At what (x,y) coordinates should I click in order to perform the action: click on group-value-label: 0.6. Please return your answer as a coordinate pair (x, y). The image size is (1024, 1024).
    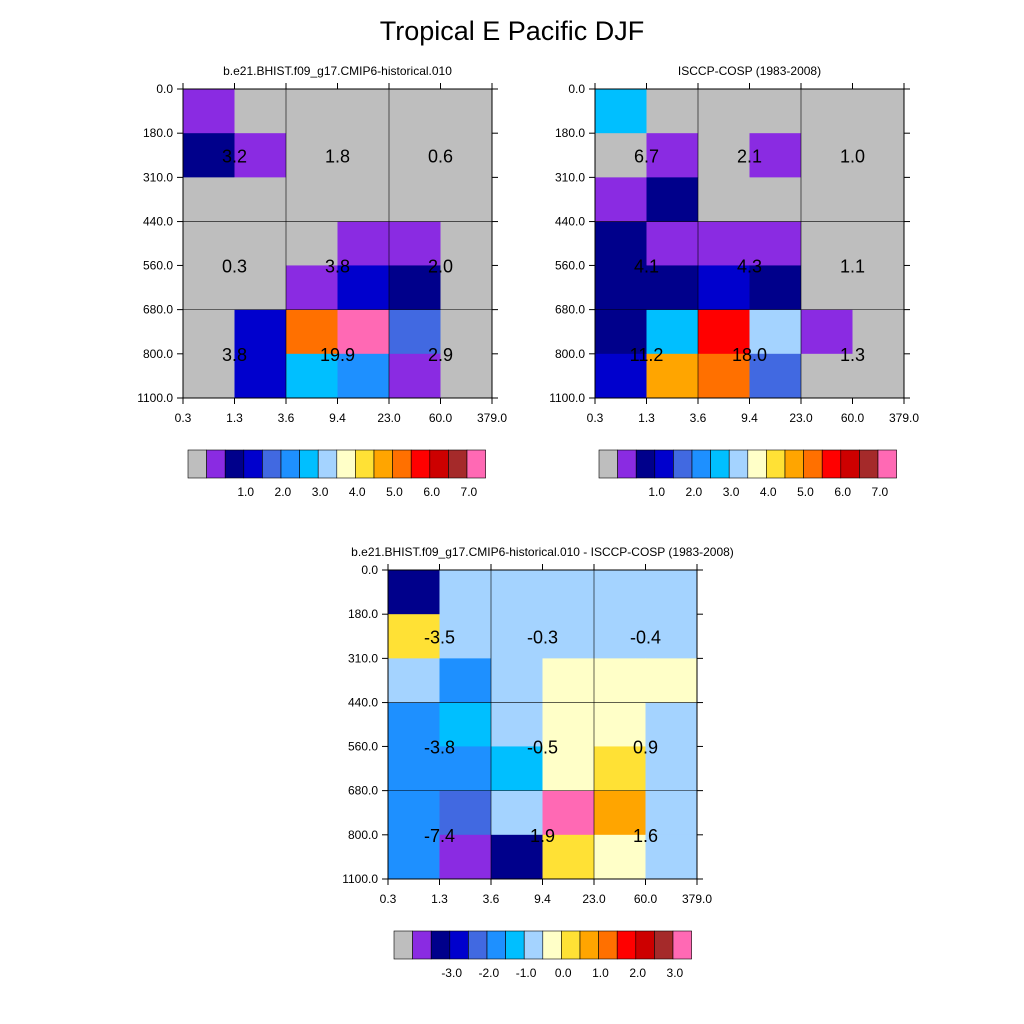
    Looking at the image, I should click on (440, 156).